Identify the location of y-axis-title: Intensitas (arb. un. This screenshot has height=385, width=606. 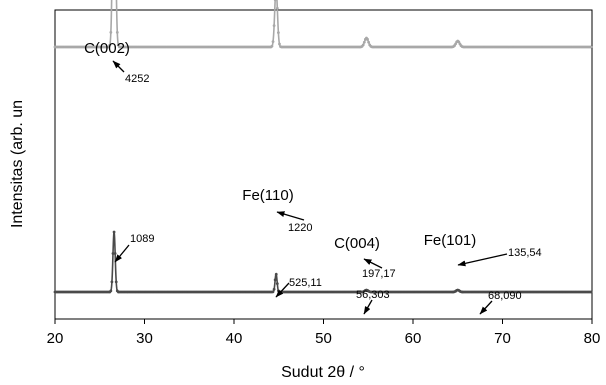
(17, 164).